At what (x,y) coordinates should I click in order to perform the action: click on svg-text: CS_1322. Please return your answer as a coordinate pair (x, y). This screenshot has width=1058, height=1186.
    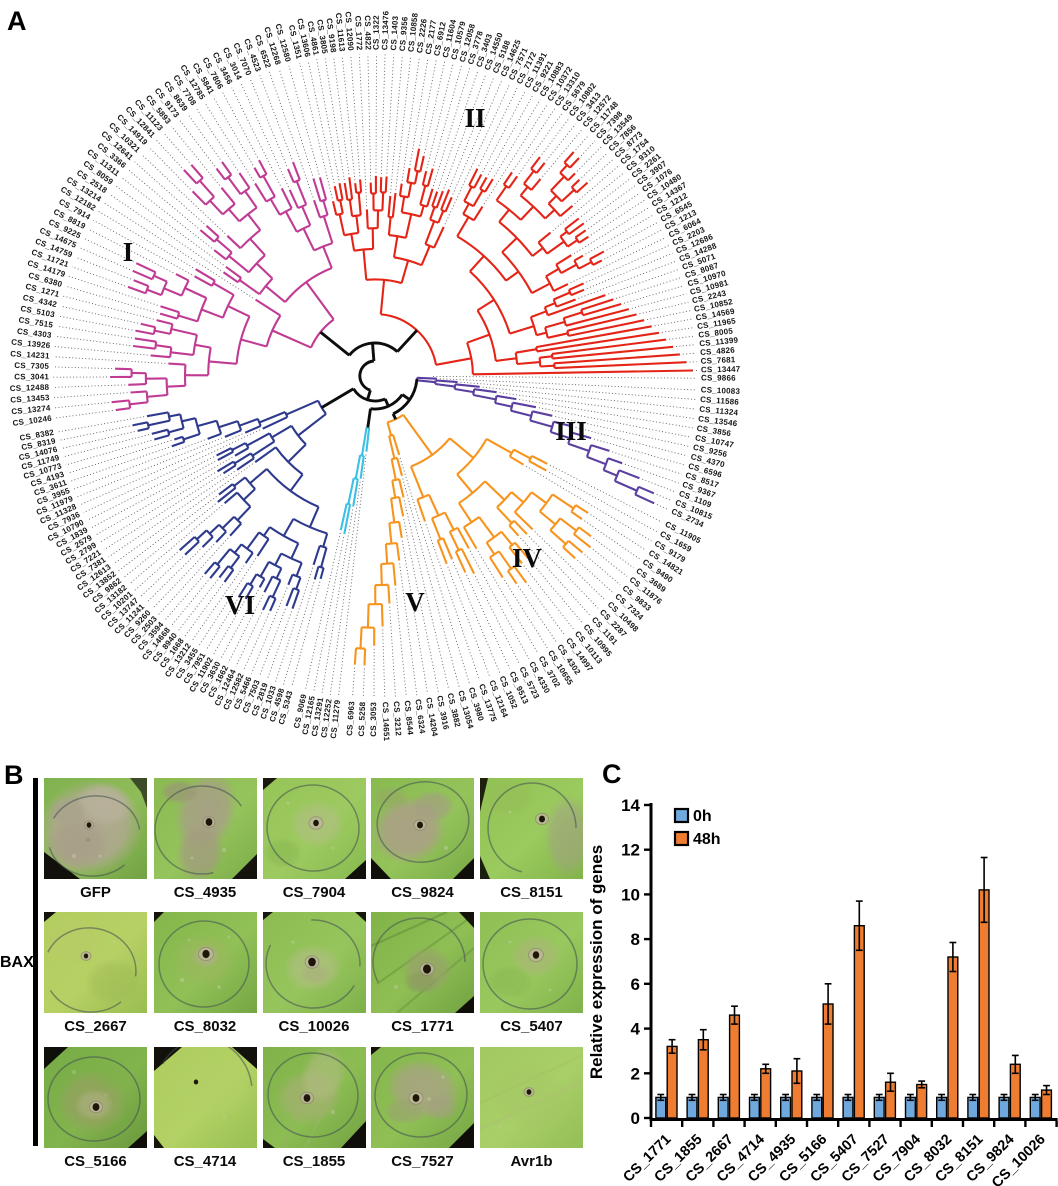
    Looking at the image, I should click on (376, 32).